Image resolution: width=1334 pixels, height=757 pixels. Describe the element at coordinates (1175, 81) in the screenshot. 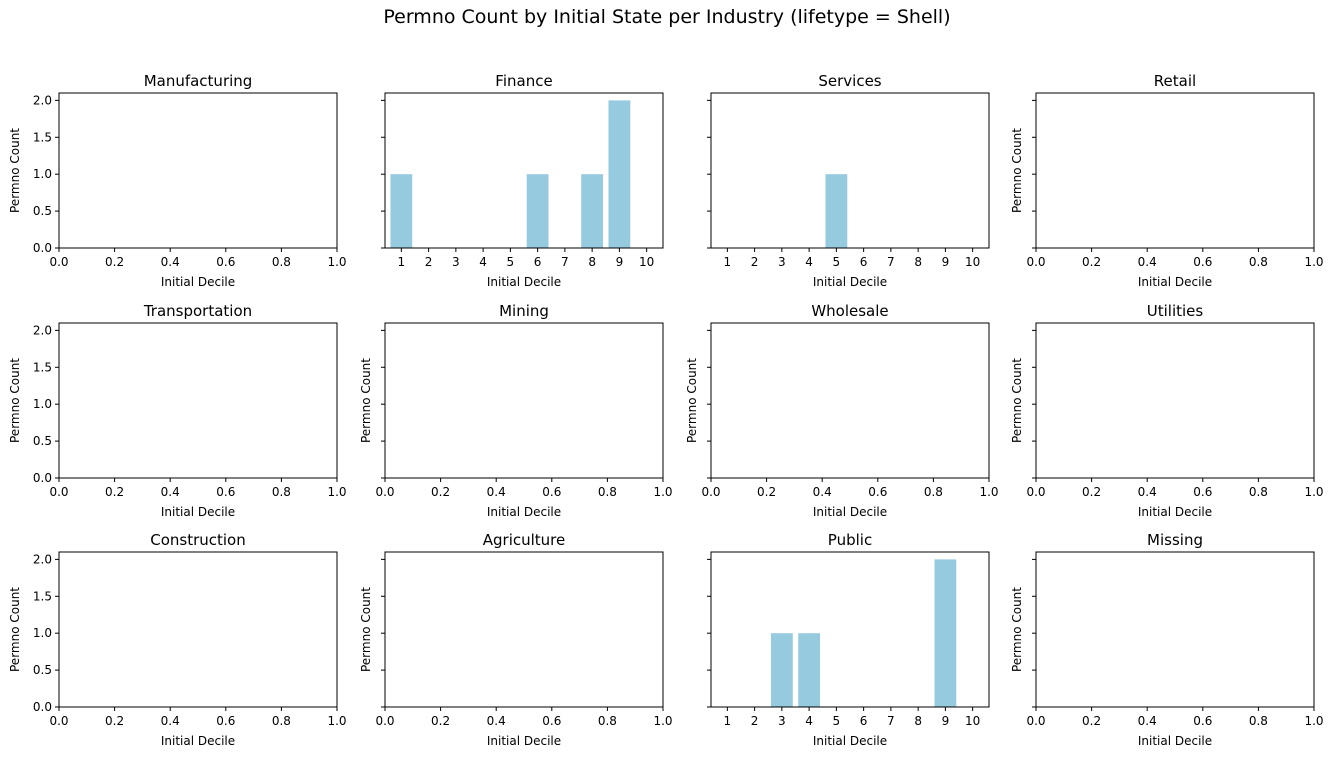

I see `subplot-title: Retail` at that location.